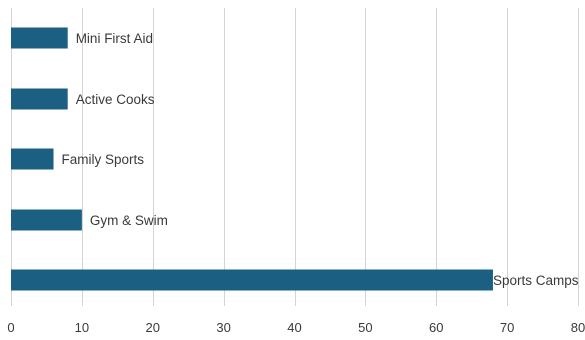  Describe the element at coordinates (115, 99) in the screenshot. I see `bar-data-label: Active Cooks` at that location.